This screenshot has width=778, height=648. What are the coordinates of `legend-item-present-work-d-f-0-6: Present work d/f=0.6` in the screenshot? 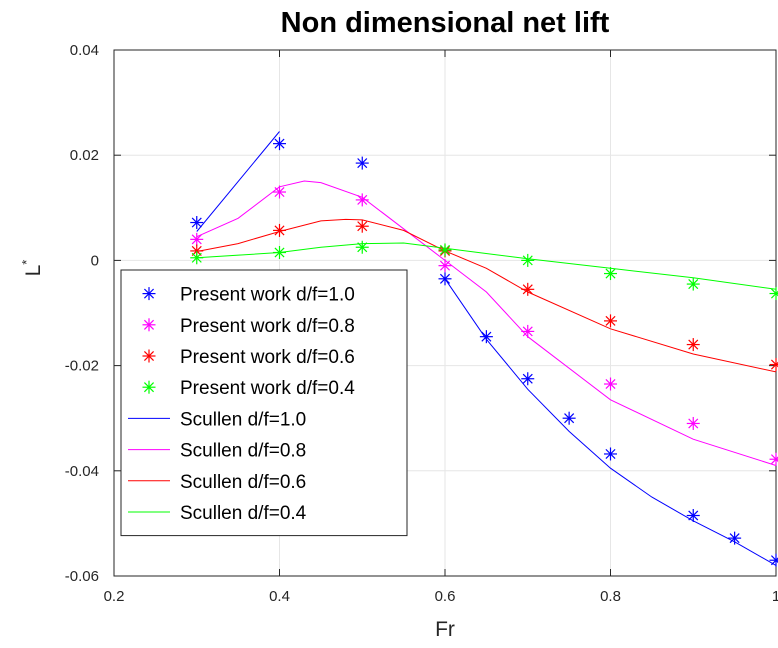 It's located at (248, 357).